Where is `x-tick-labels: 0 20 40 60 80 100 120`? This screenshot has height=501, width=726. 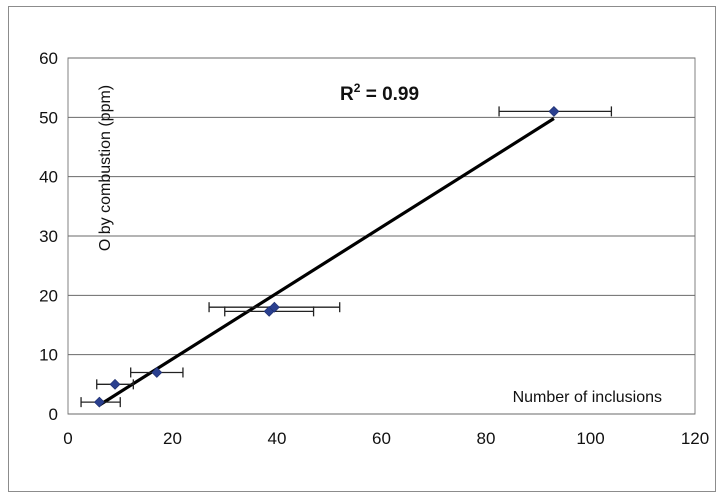
x-tick-labels: 0 20 40 60 80 100 120 is located at coordinates (386, 438).